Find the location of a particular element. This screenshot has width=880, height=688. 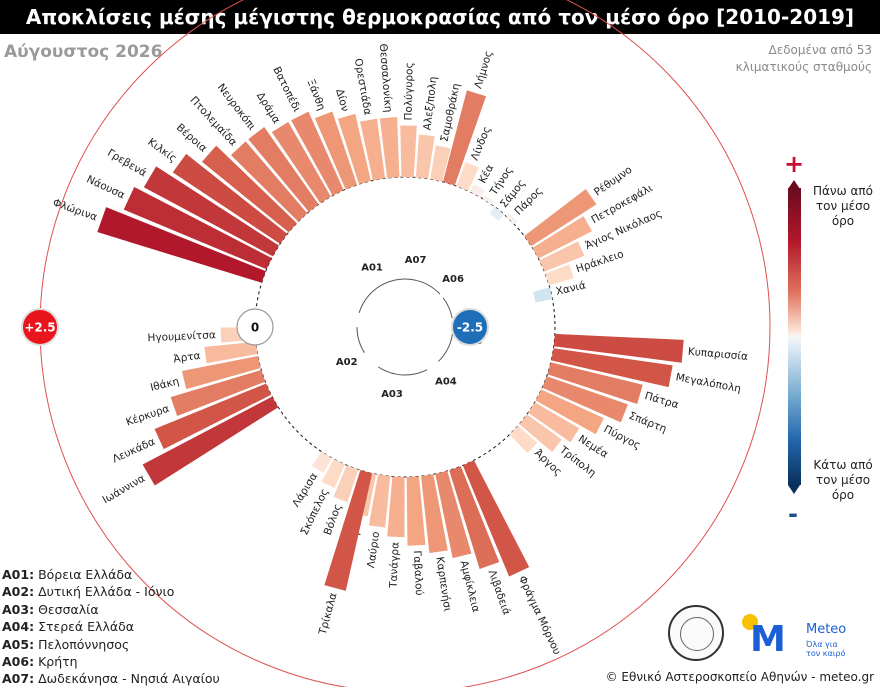

bar-Κέα is located at coordinates (477, 191).